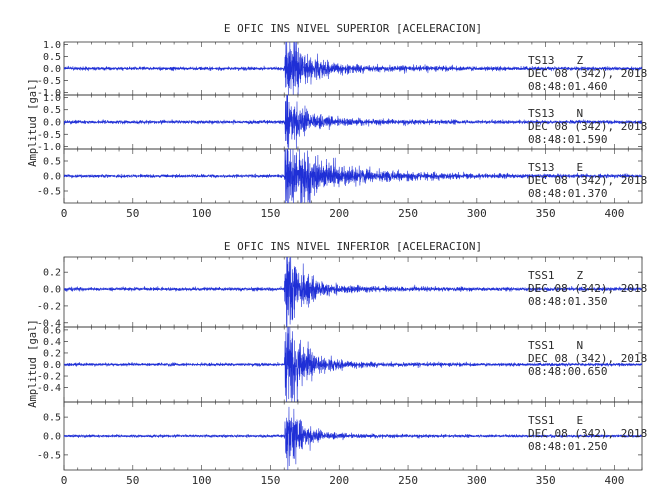  I want to click on y-tick-label: 0.4, so click(52, 342).